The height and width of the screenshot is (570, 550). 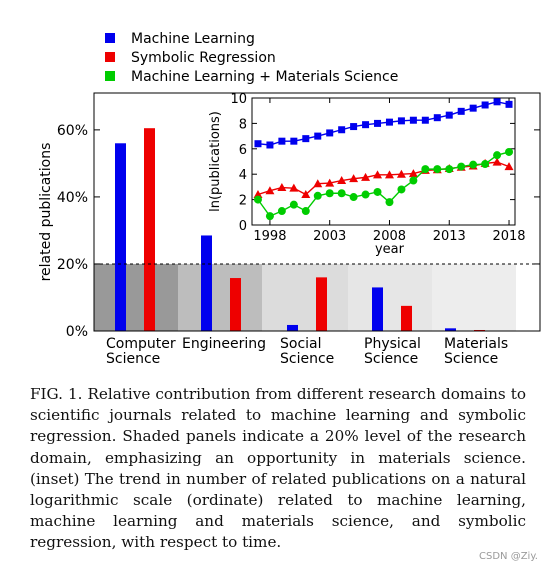 I want to click on inset-y-tick-label: 4, so click(x=243, y=175).